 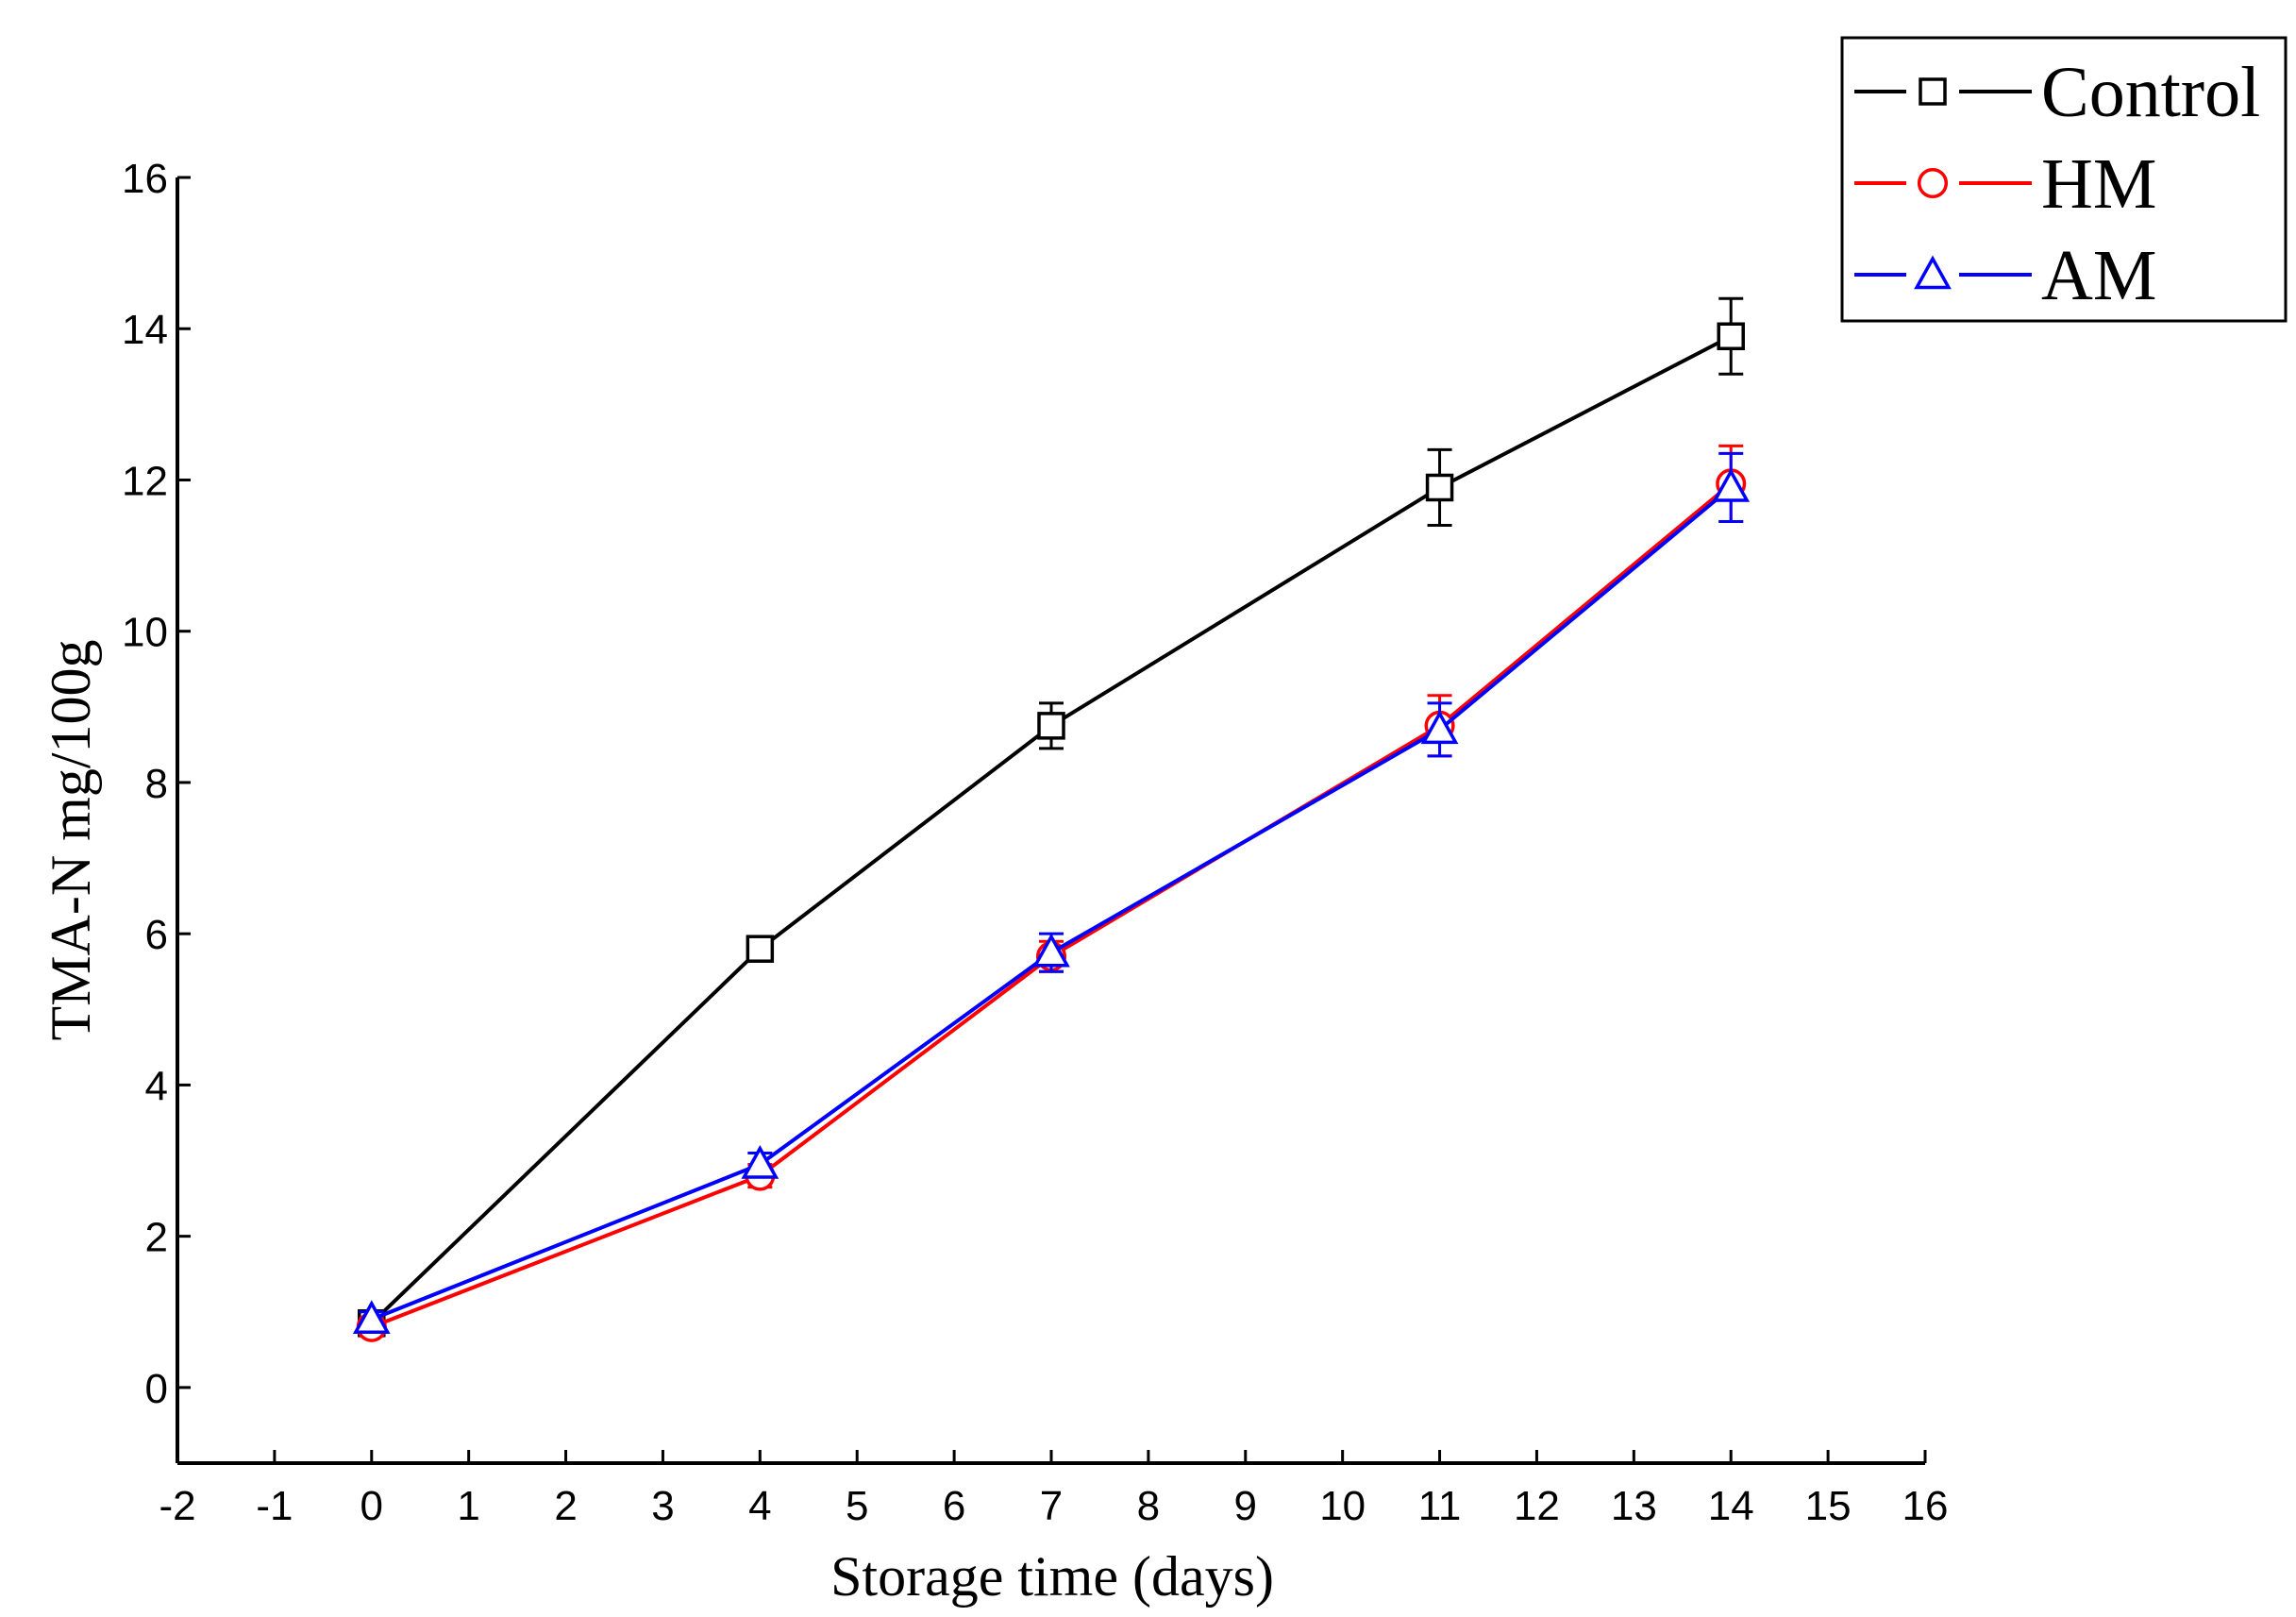 I want to click on x-tick-label: -2, so click(x=177, y=1506).